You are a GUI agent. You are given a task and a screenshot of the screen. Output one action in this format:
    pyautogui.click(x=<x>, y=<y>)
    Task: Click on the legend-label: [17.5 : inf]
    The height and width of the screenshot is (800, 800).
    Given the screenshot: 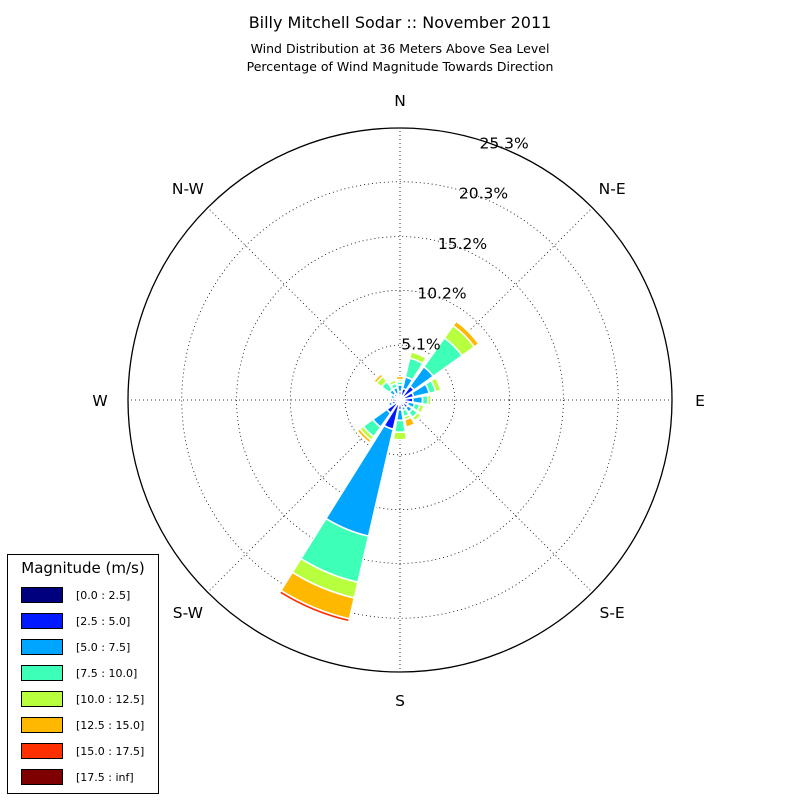 What is the action you would take?
    pyautogui.click(x=105, y=777)
    